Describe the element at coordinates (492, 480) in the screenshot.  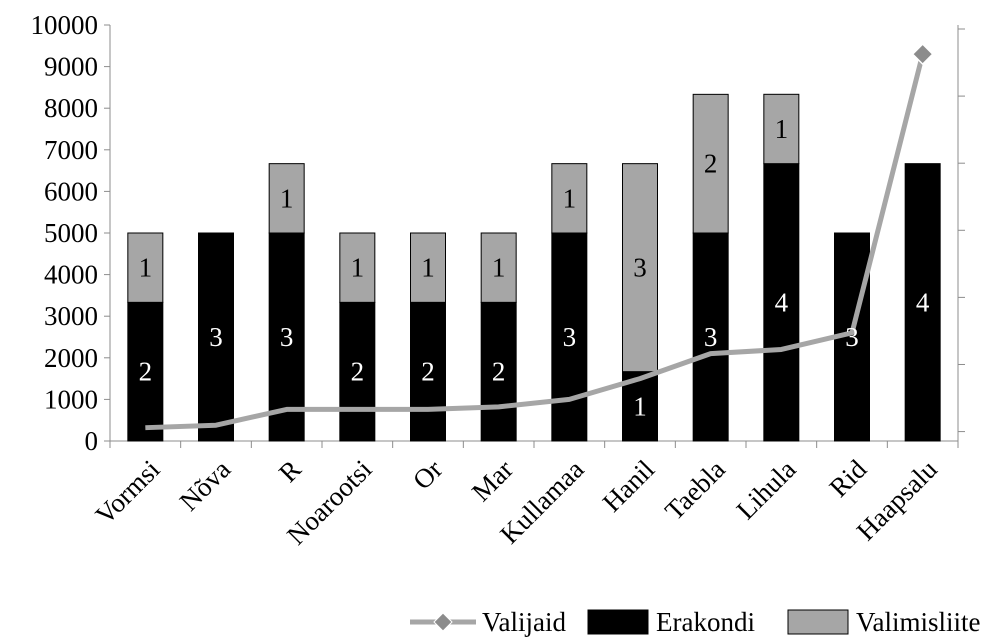
I see `x-tick-label: Mar` at that location.